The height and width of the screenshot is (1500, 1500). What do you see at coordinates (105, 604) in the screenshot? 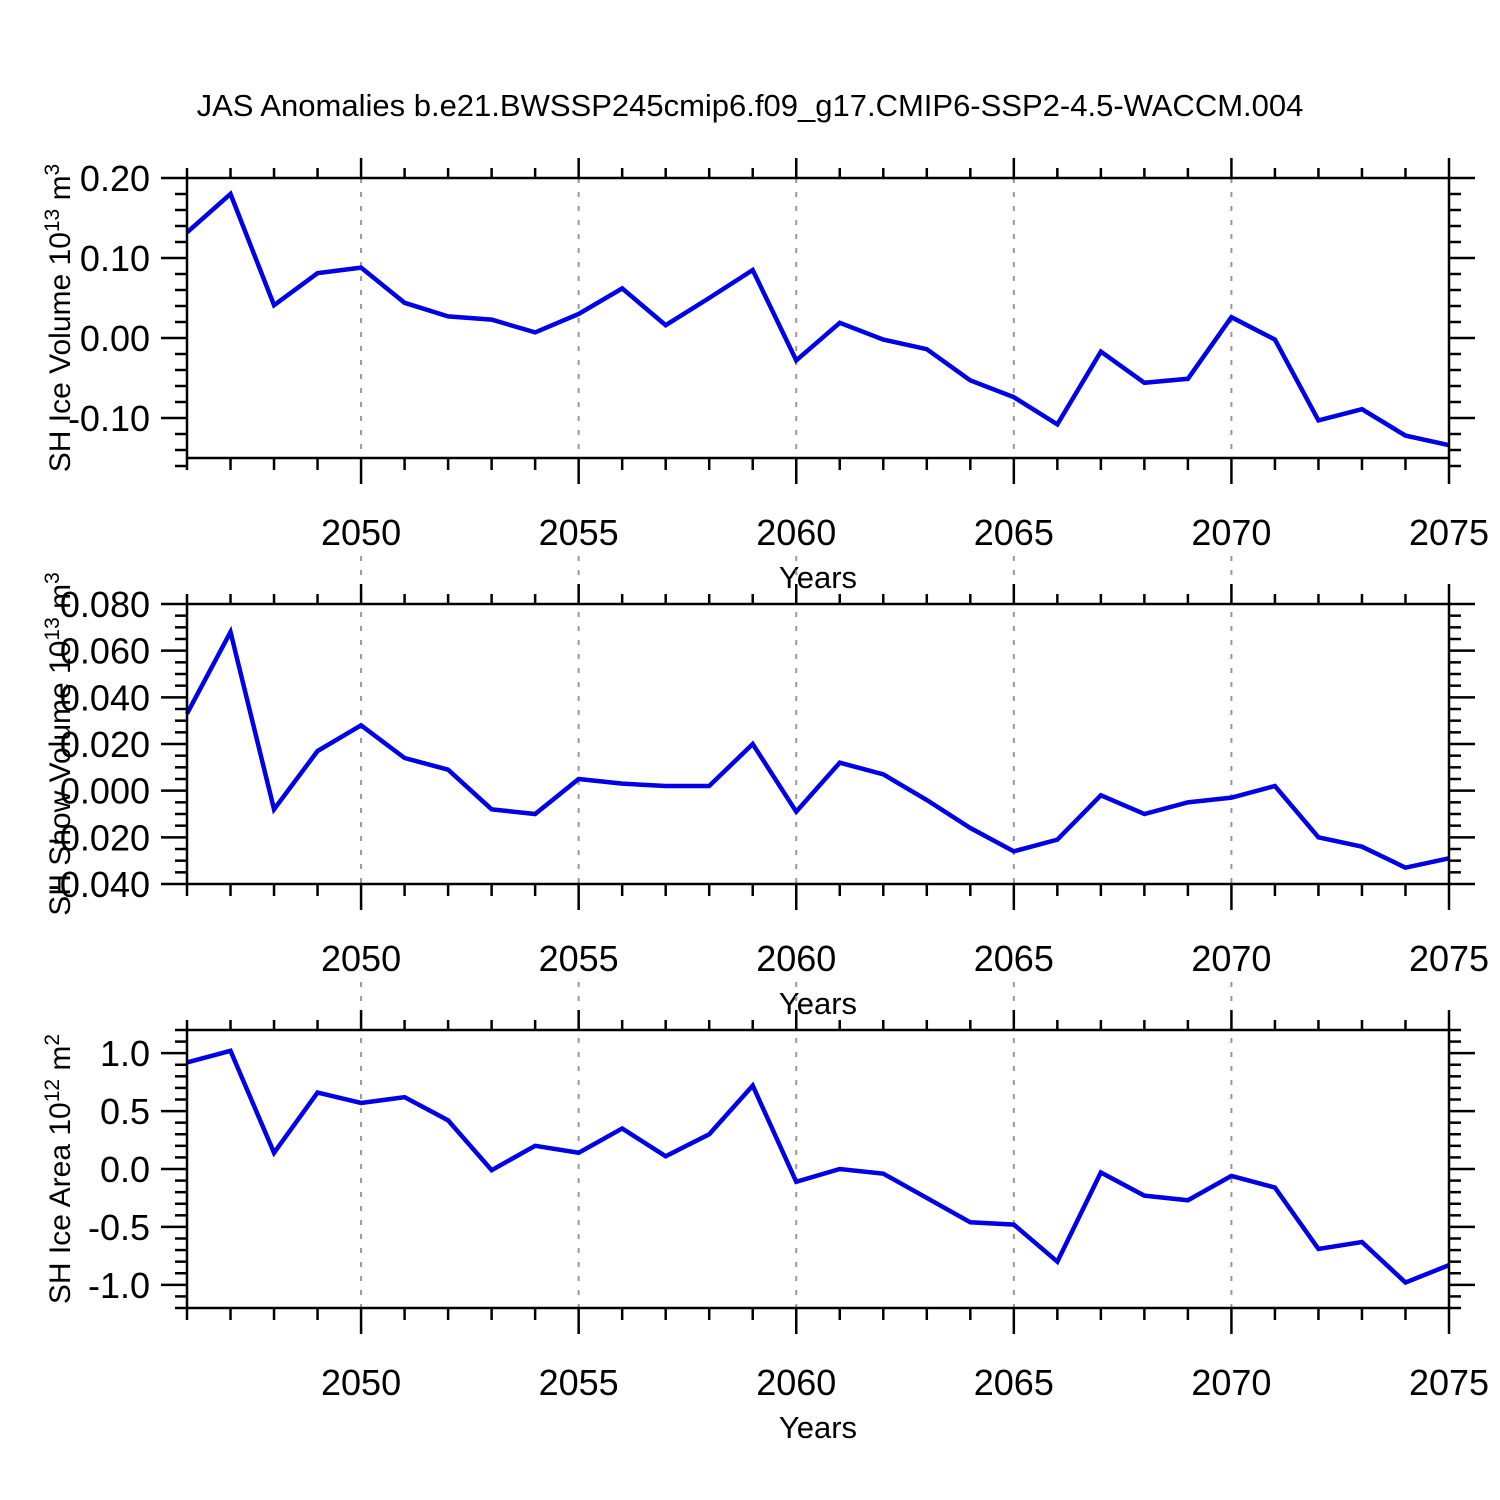
I see `y-tick-label: 0.080` at bounding box center [105, 604].